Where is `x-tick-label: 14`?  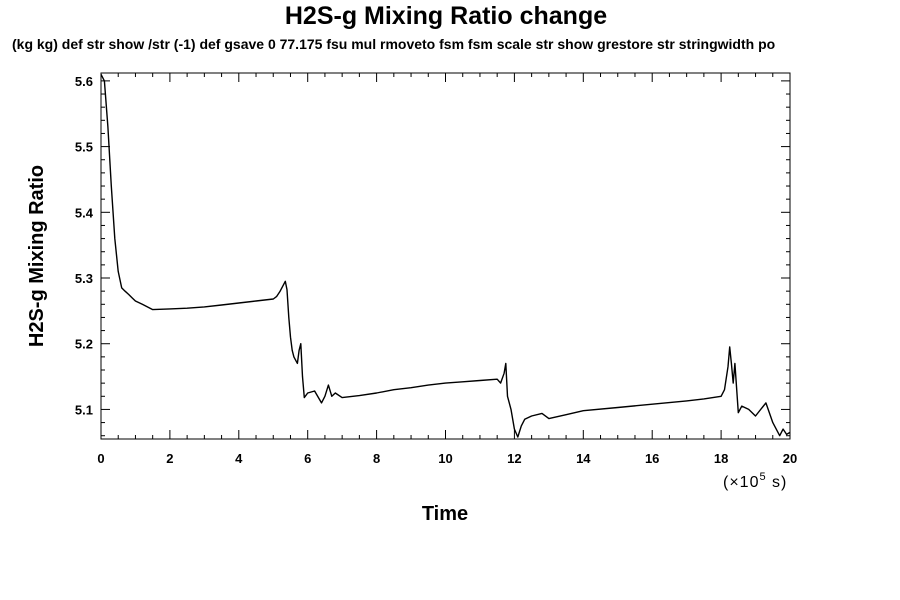
x-tick-label: 14 is located at coordinates (583, 458).